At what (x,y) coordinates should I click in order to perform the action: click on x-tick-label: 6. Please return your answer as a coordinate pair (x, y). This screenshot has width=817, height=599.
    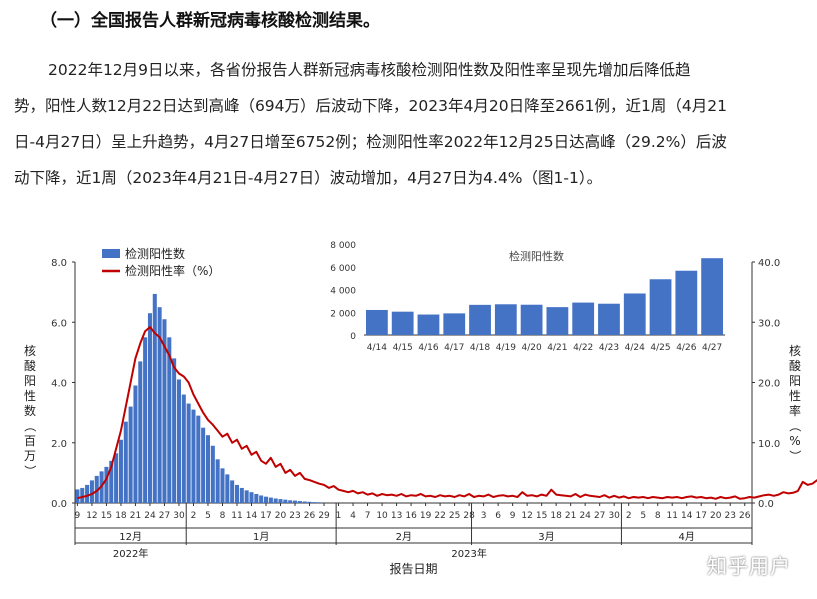
    Looking at the image, I should click on (498, 516).